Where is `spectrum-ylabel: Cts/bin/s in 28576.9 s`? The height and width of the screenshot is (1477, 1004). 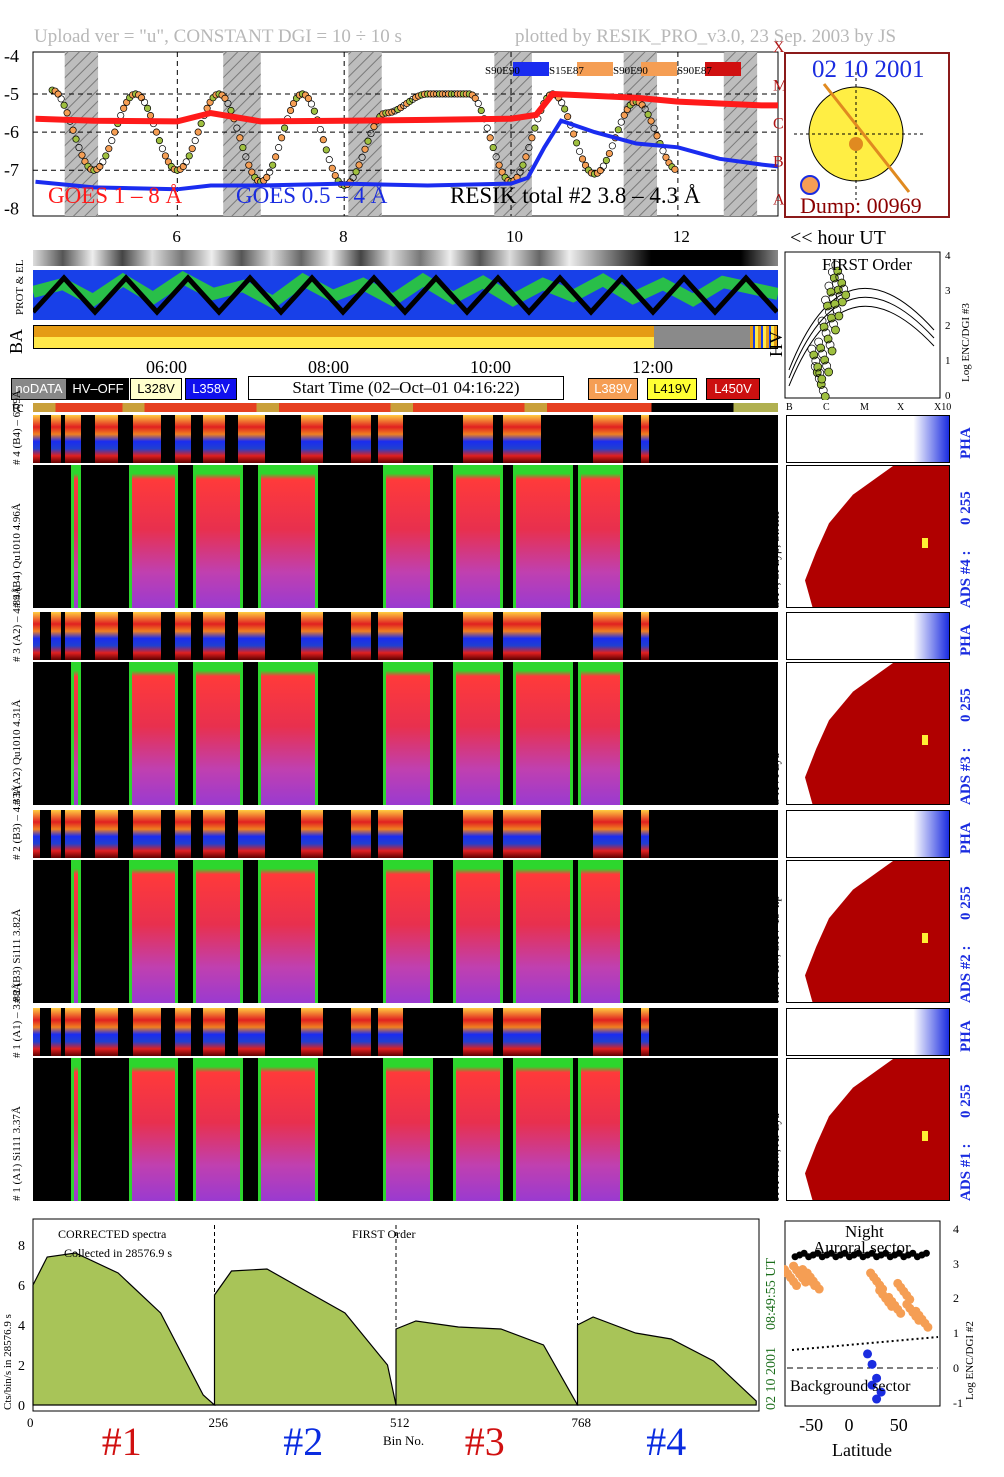
spectrum-ylabel: Cts/bin/s in 28576.9 s is located at coordinates (8, 1362).